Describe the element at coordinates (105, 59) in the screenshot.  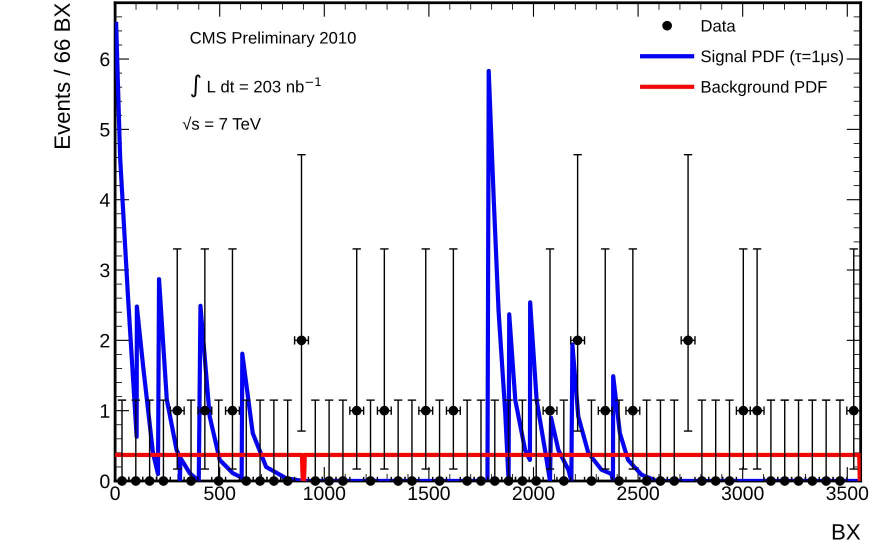
I see `y-tick-label: 6` at that location.